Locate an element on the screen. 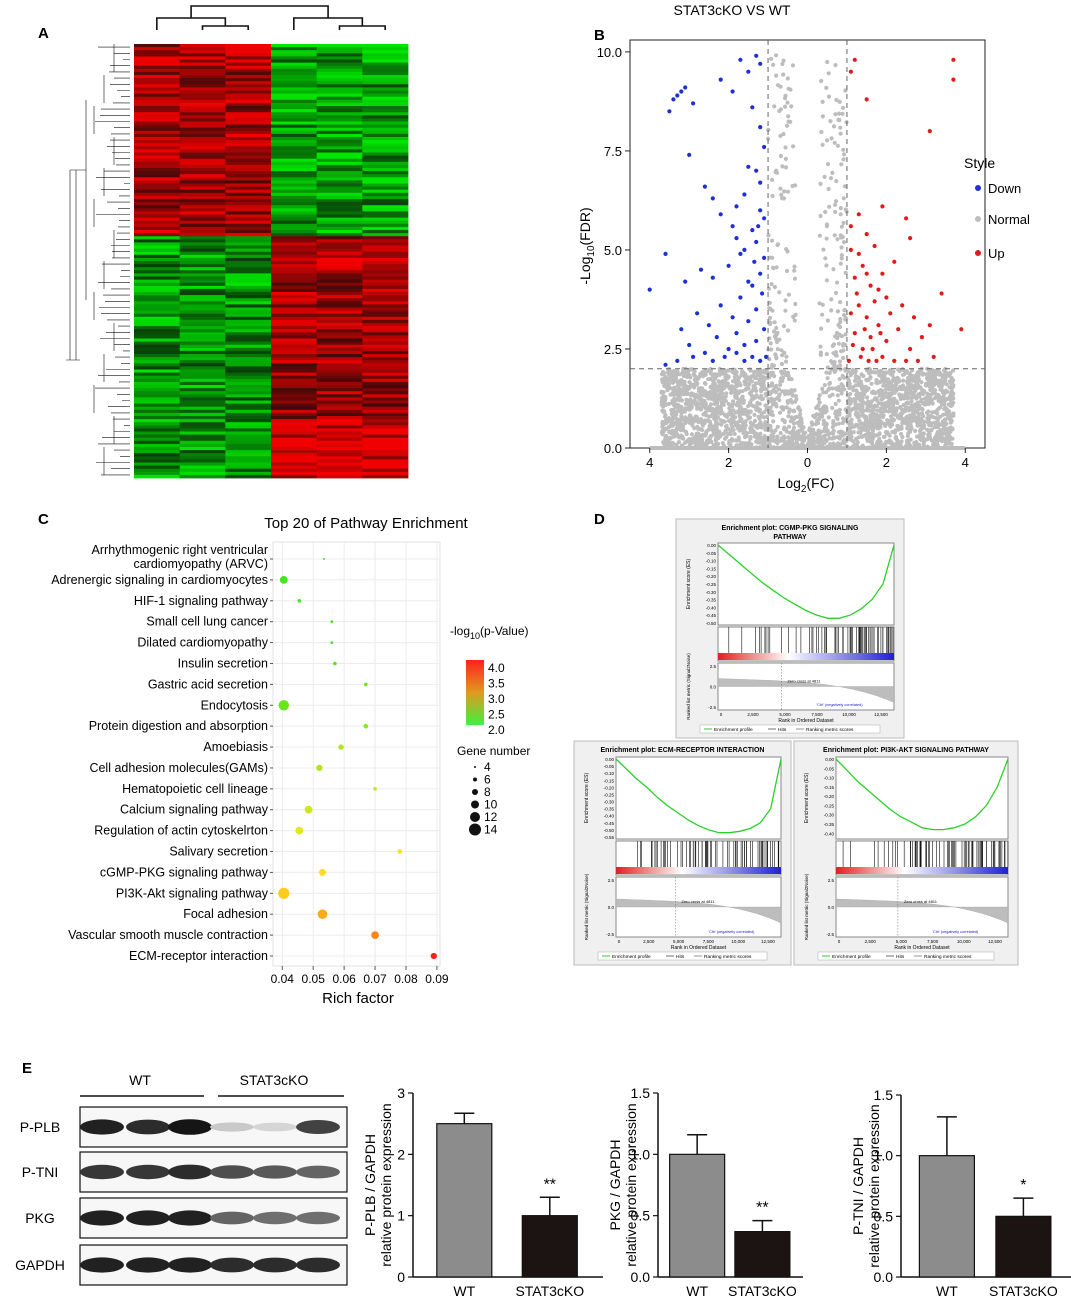 The width and height of the screenshot is (1071, 1303). gsea-es-tick-label: -0.50 is located at coordinates (711, 623).